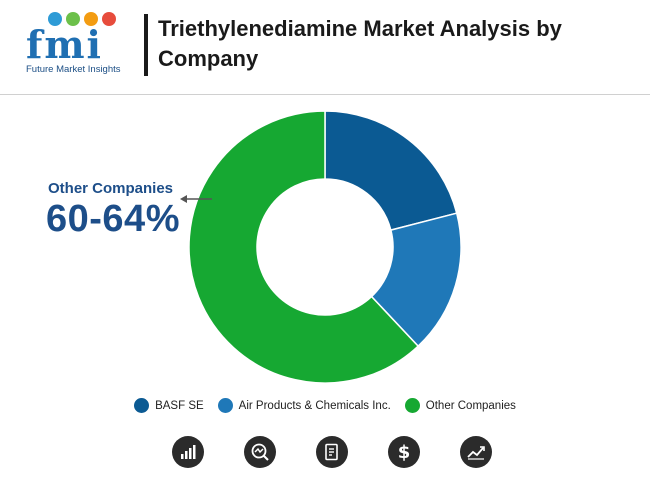 The height and width of the screenshot is (480, 650). What do you see at coordinates (111, 188) in the screenshot?
I see `callout-label: Other Companies` at bounding box center [111, 188].